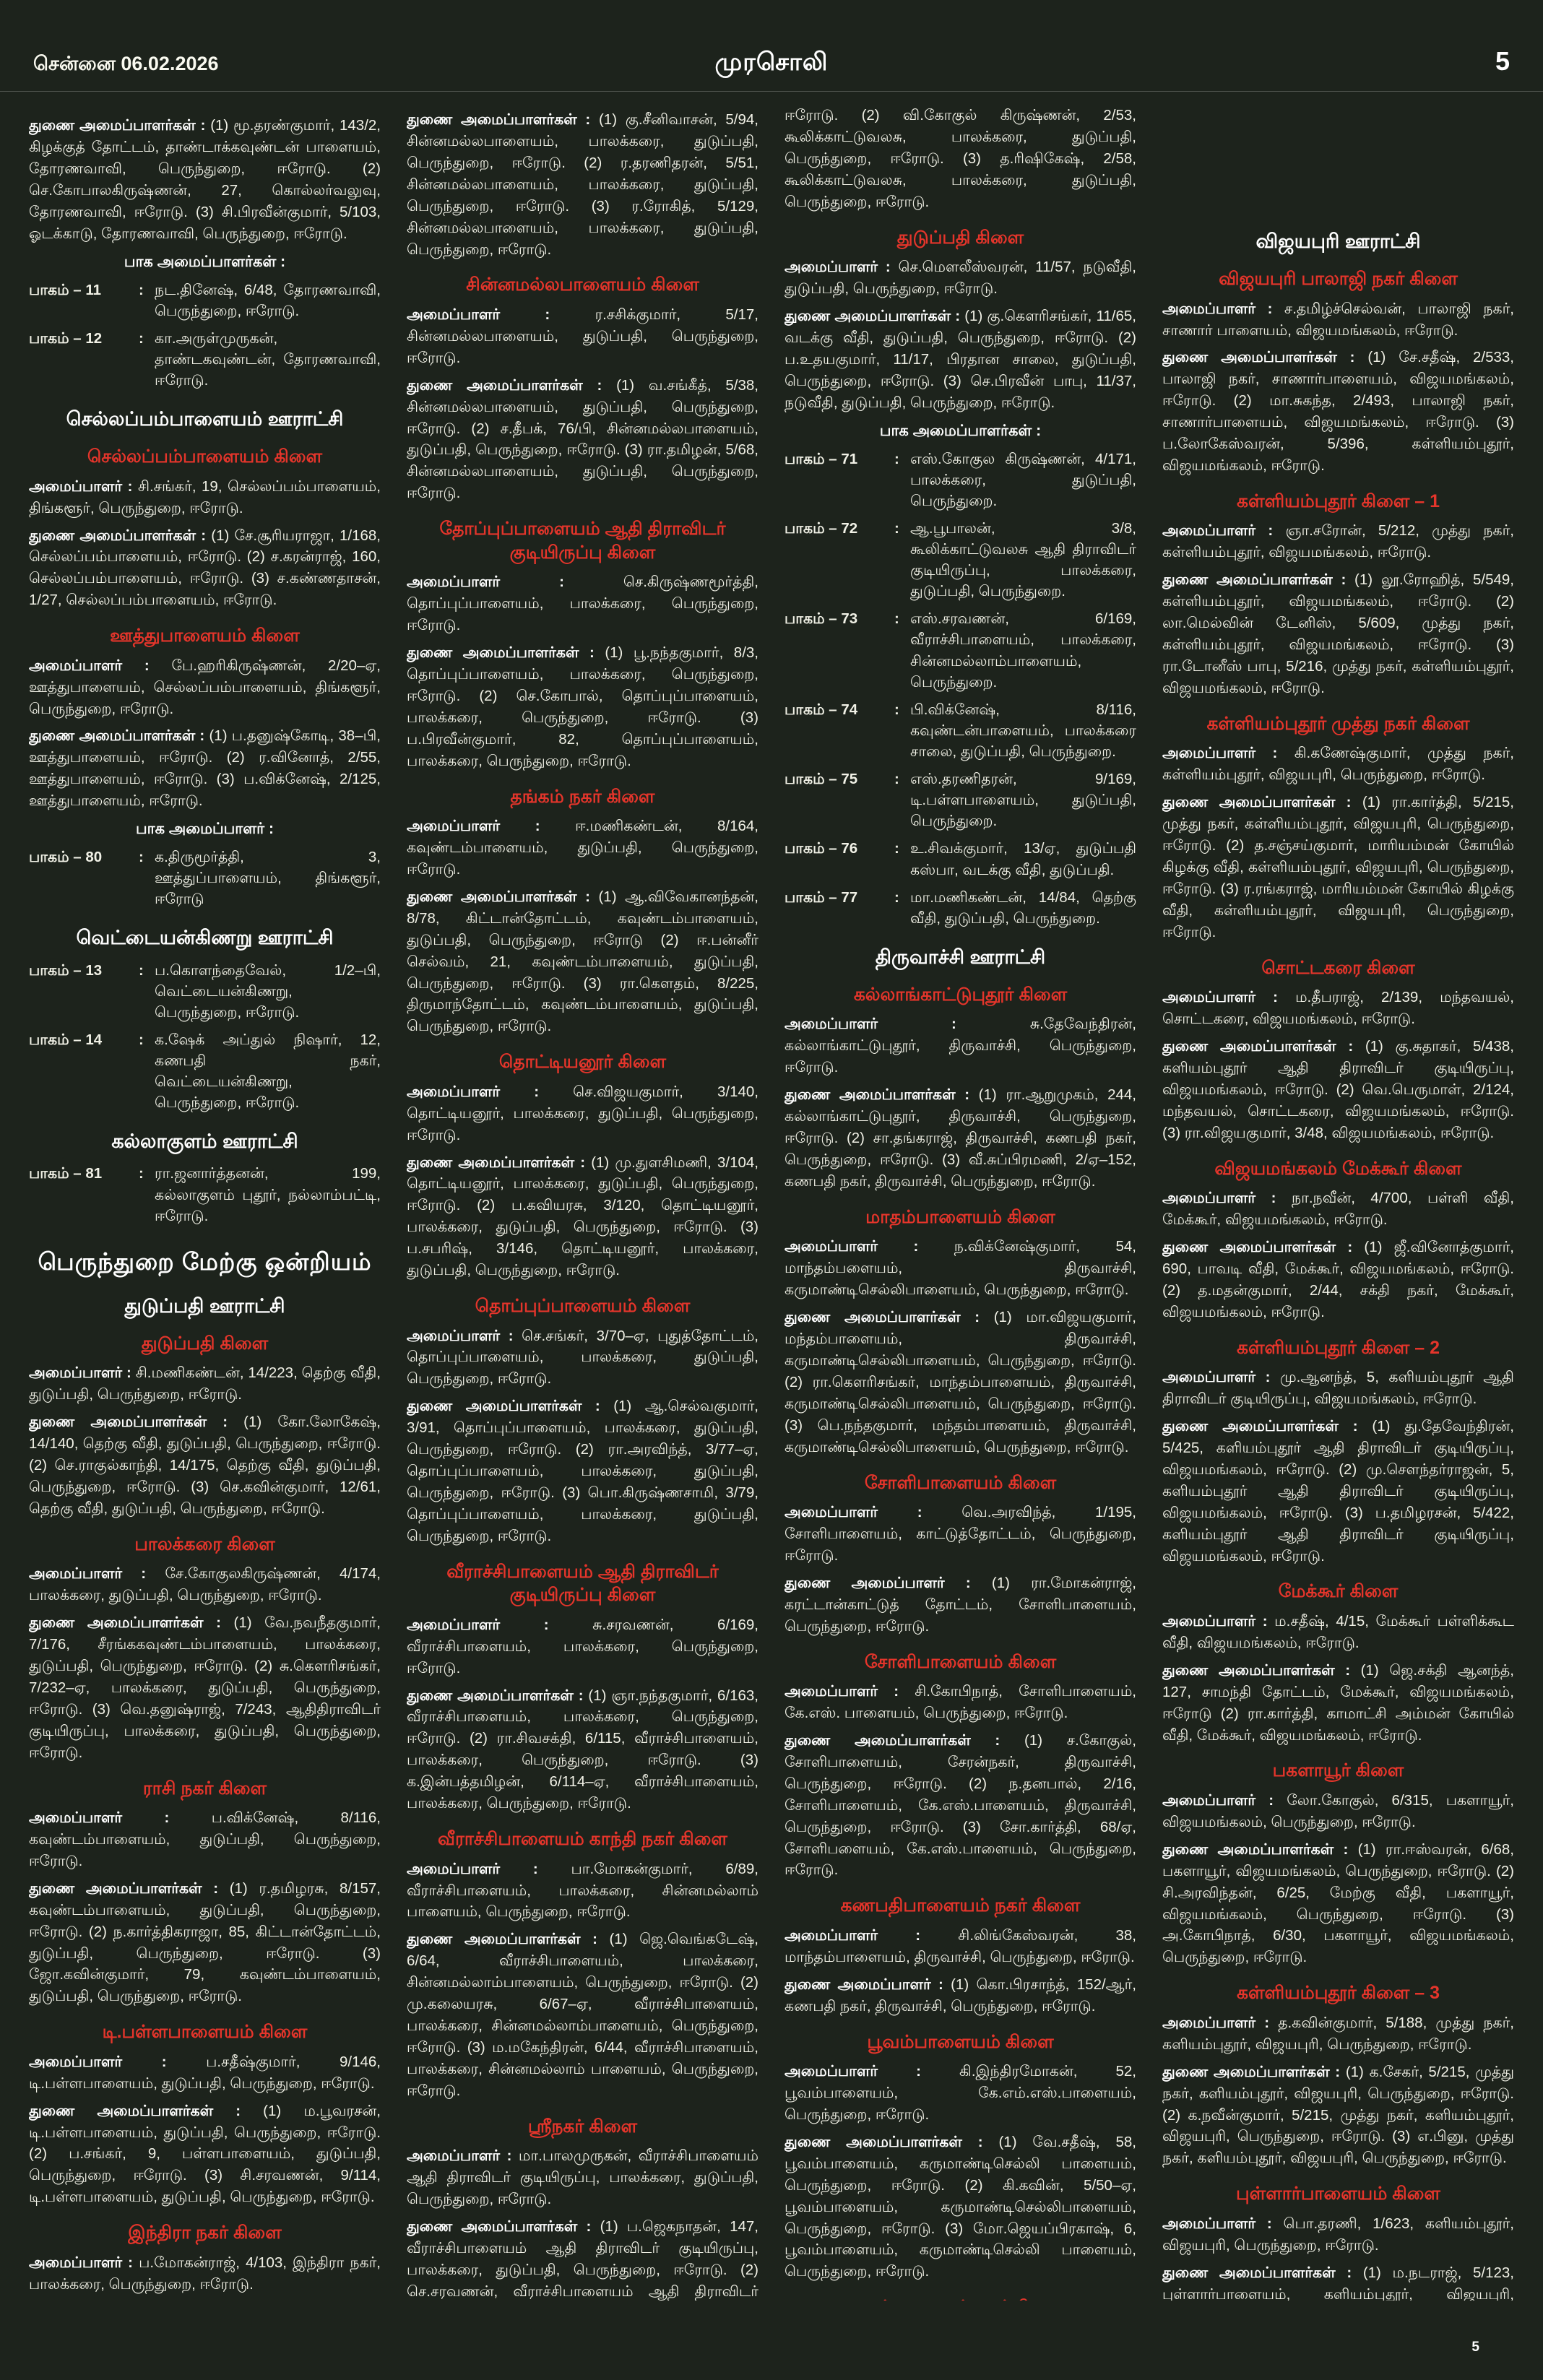 This screenshot has height=2380, width=1543. I want to click on panchayat-heading: துடுப்பதி ஊராட்சி, so click(204, 1305).